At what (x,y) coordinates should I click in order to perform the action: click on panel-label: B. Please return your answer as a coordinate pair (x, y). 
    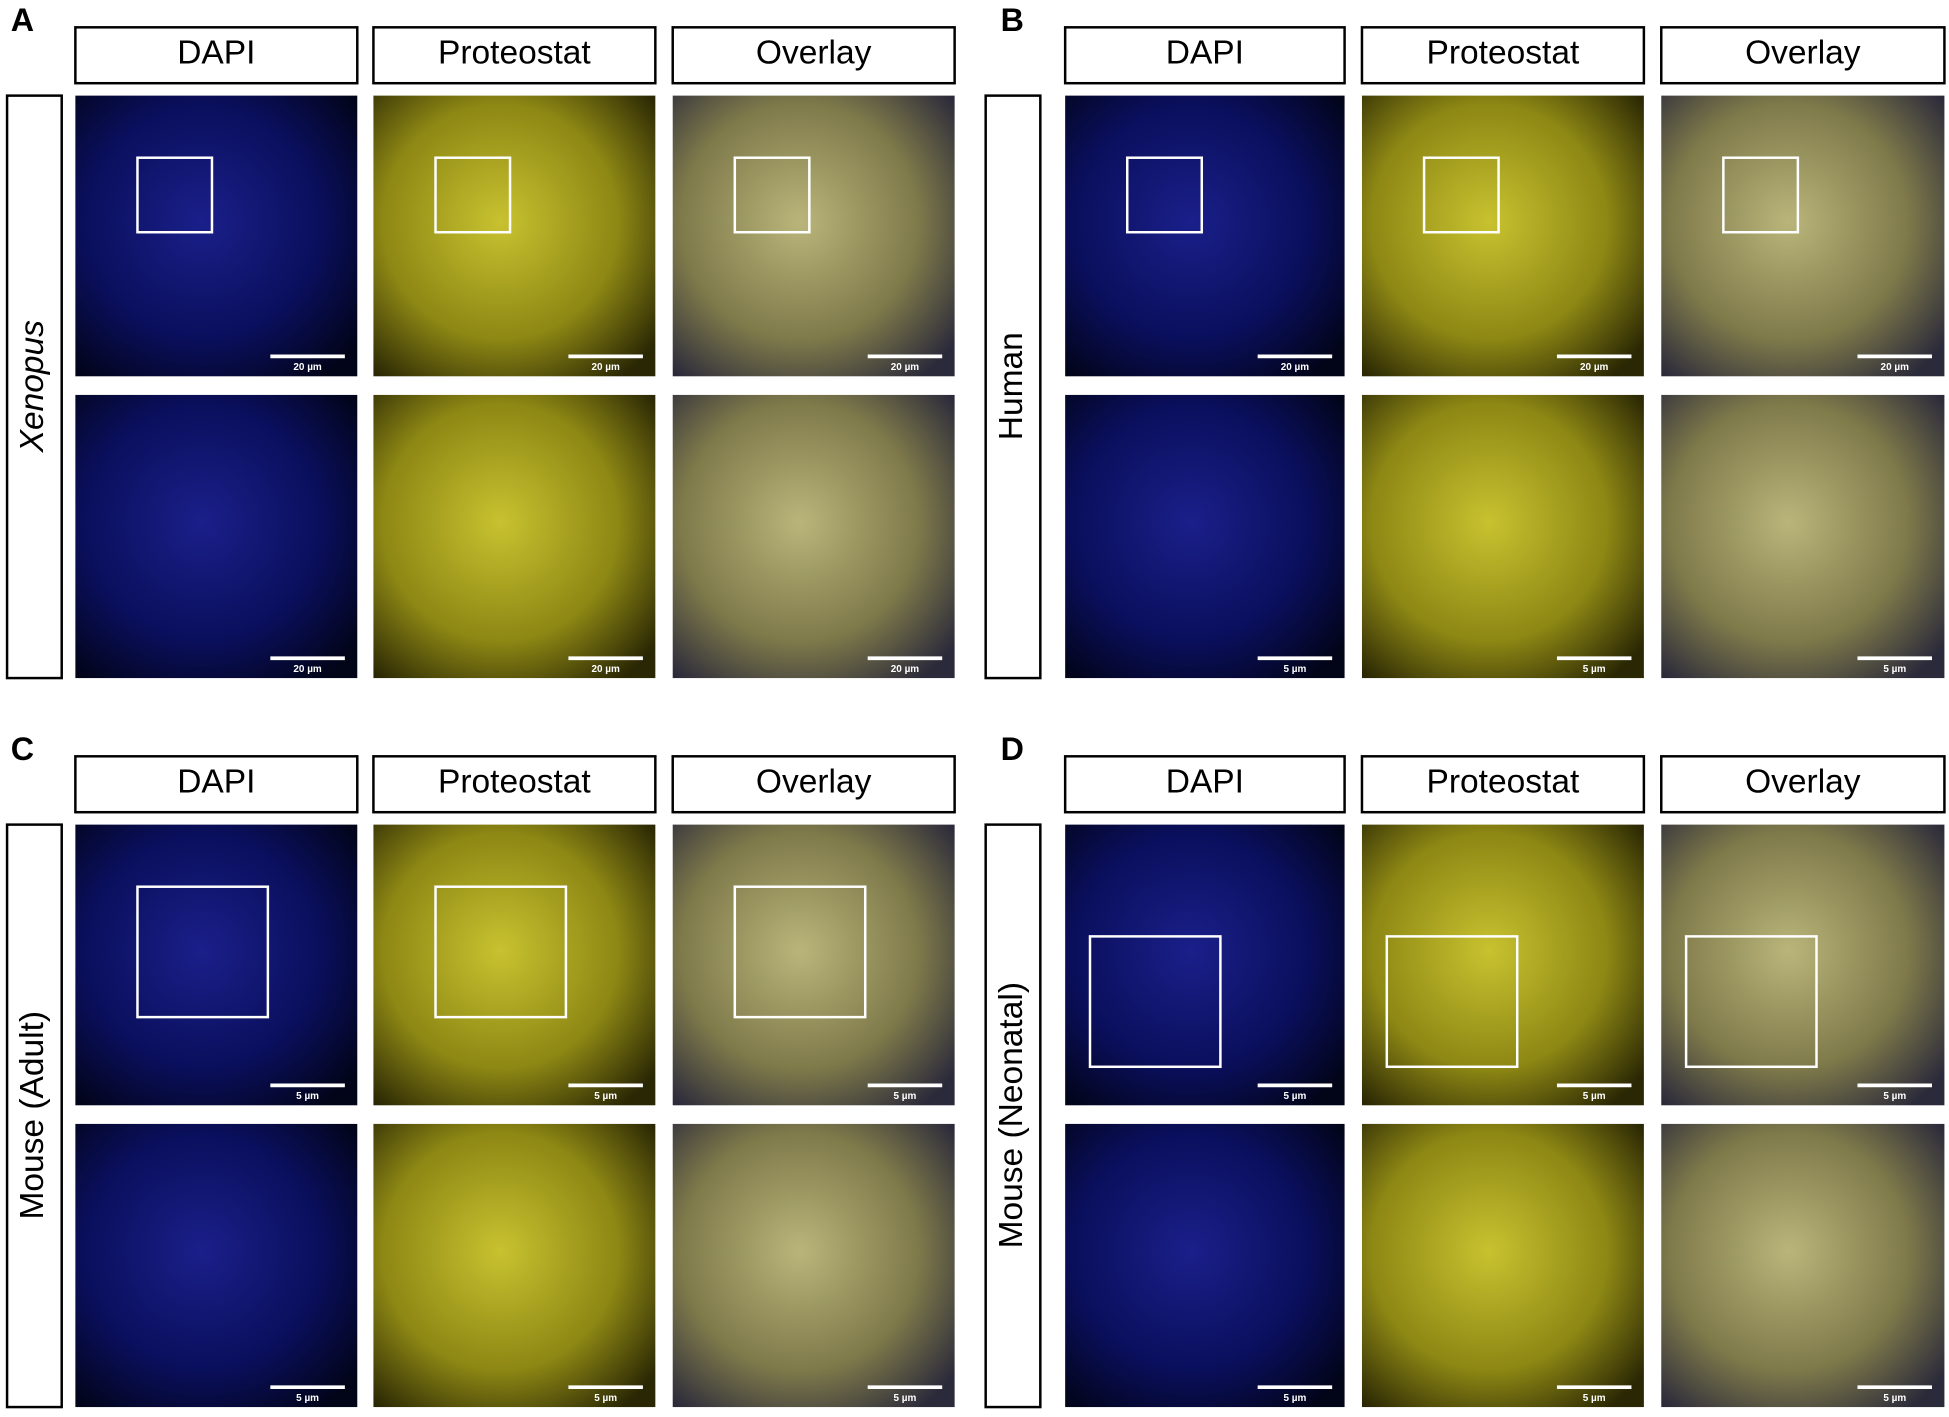
    Looking at the image, I should click on (1012, 20).